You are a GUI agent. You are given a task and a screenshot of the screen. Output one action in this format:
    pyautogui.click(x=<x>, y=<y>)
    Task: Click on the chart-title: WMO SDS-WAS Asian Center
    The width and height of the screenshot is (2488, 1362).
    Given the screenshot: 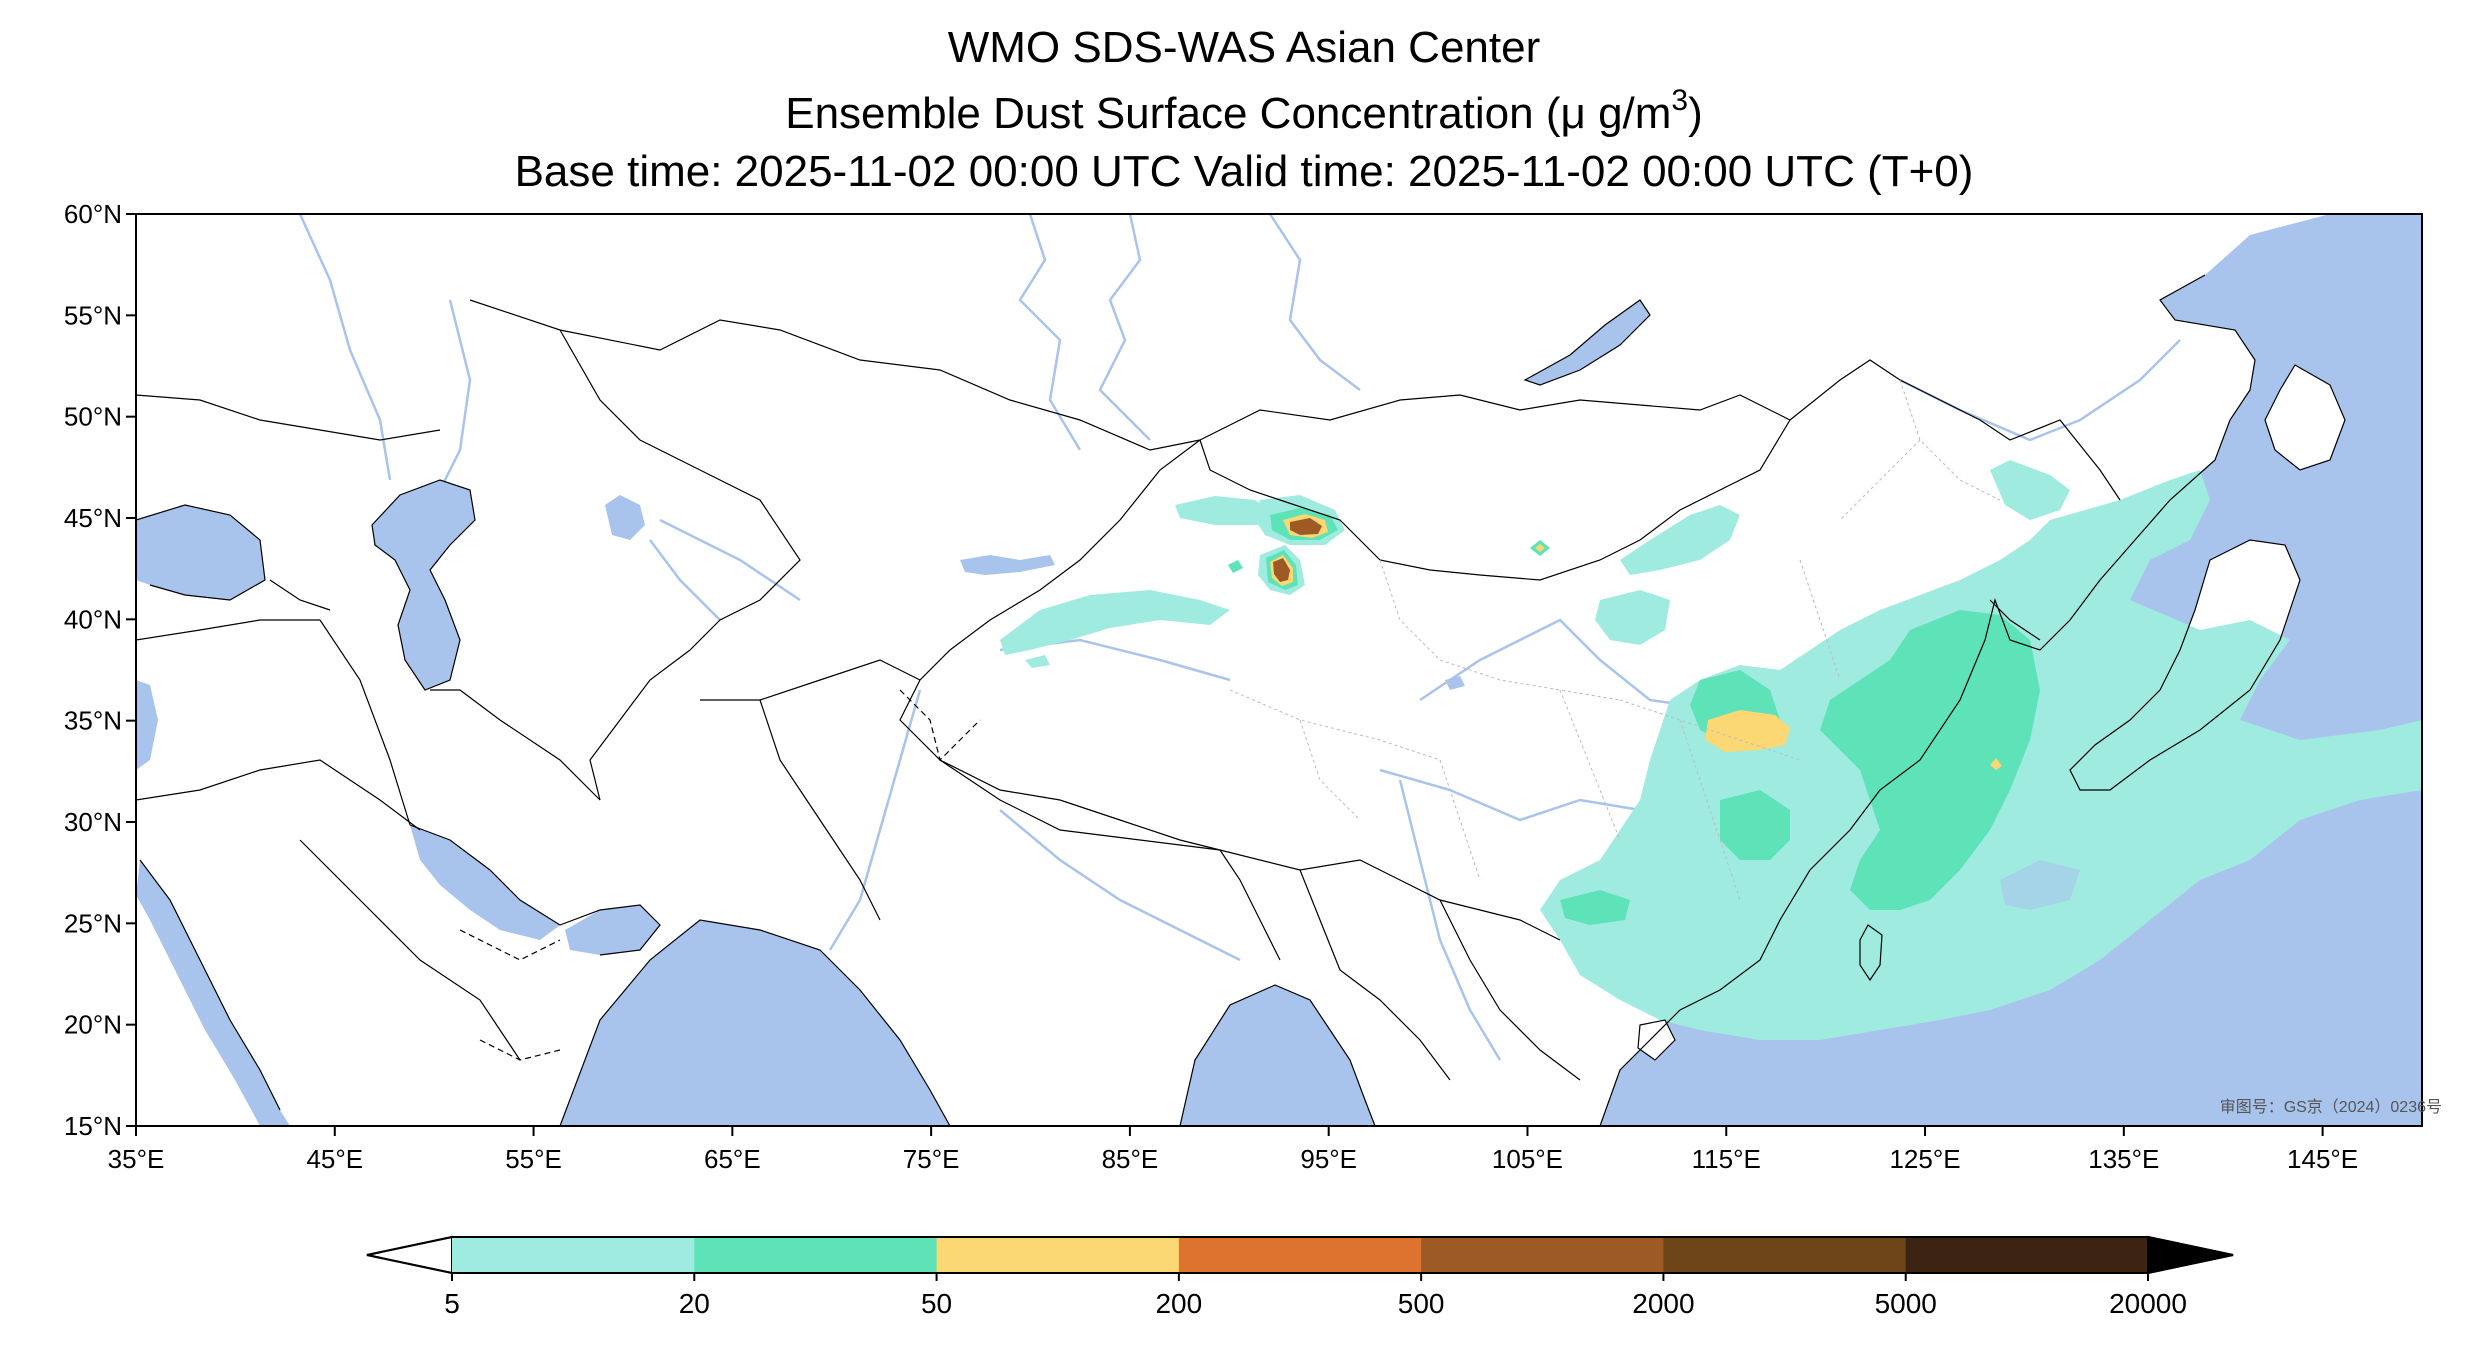 What is the action you would take?
    pyautogui.click(x=1244, y=47)
    